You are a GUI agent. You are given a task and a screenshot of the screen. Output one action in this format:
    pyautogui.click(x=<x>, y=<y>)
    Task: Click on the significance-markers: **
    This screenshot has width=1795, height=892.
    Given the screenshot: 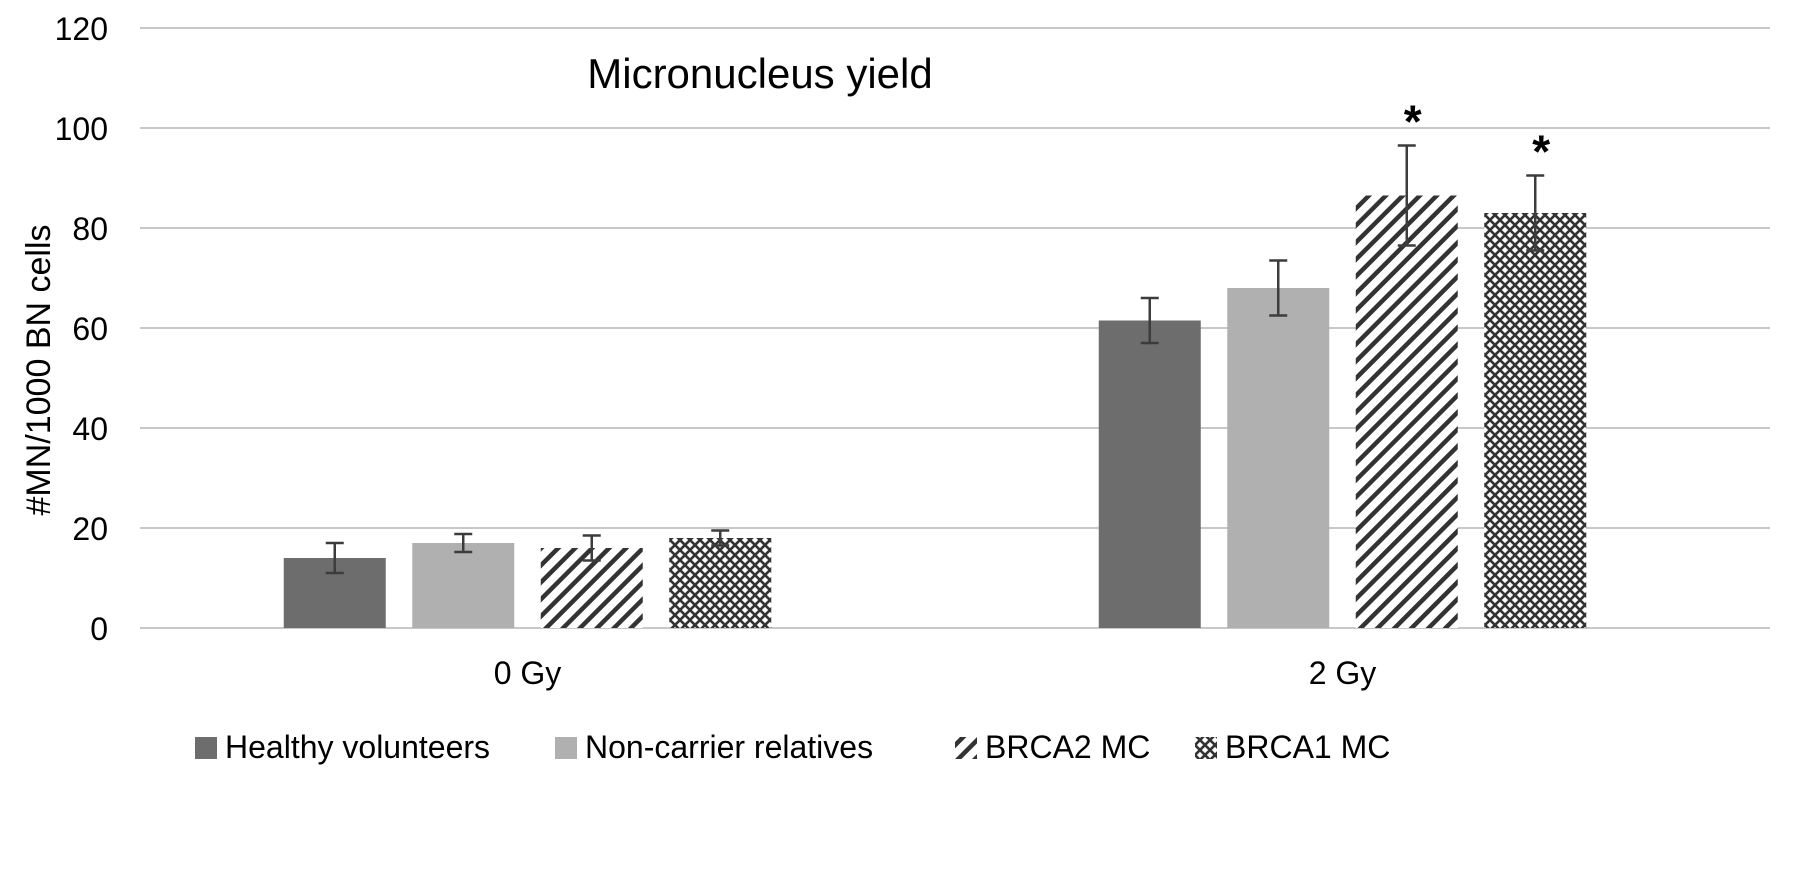 What is the action you would take?
    pyautogui.click(x=1477, y=137)
    